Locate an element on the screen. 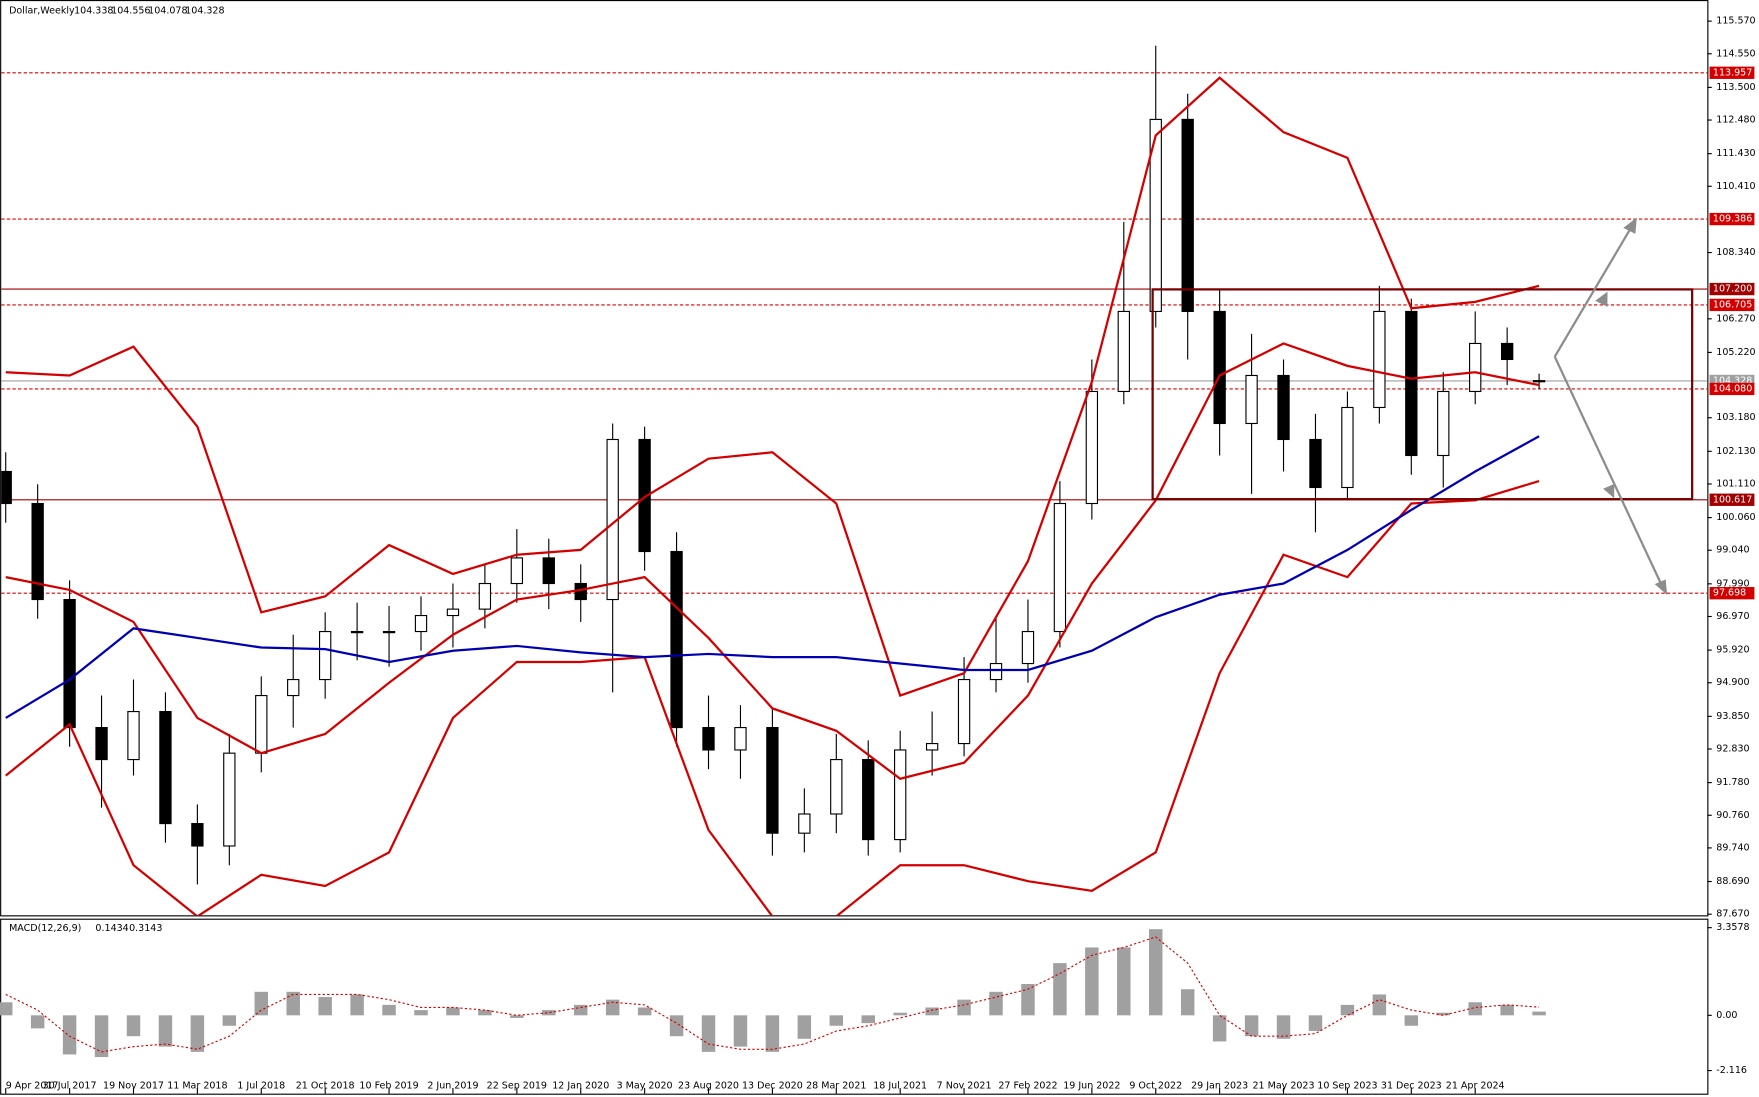 This screenshot has width=1759, height=1097. y-tick-label: 90.760 is located at coordinates (1732, 815).